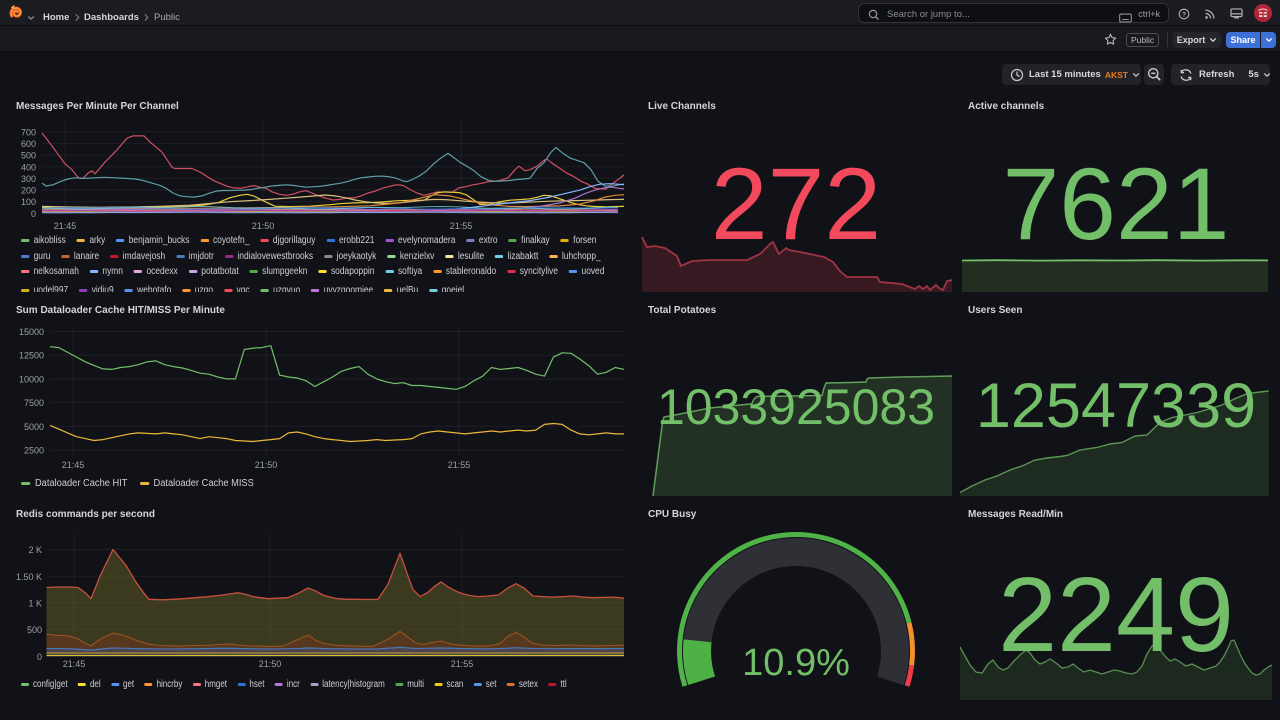 This screenshot has height=720, width=1280. I want to click on svg-text: 1.50 K, so click(29, 577).